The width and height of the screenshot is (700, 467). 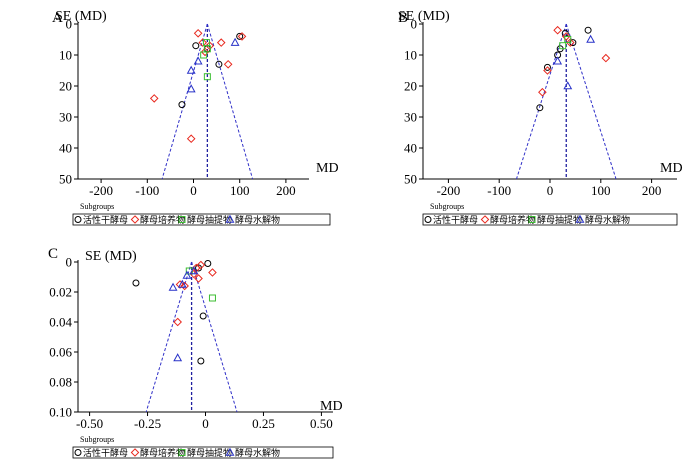 I want to click on x-tick-label: 0.50, so click(x=321, y=423).